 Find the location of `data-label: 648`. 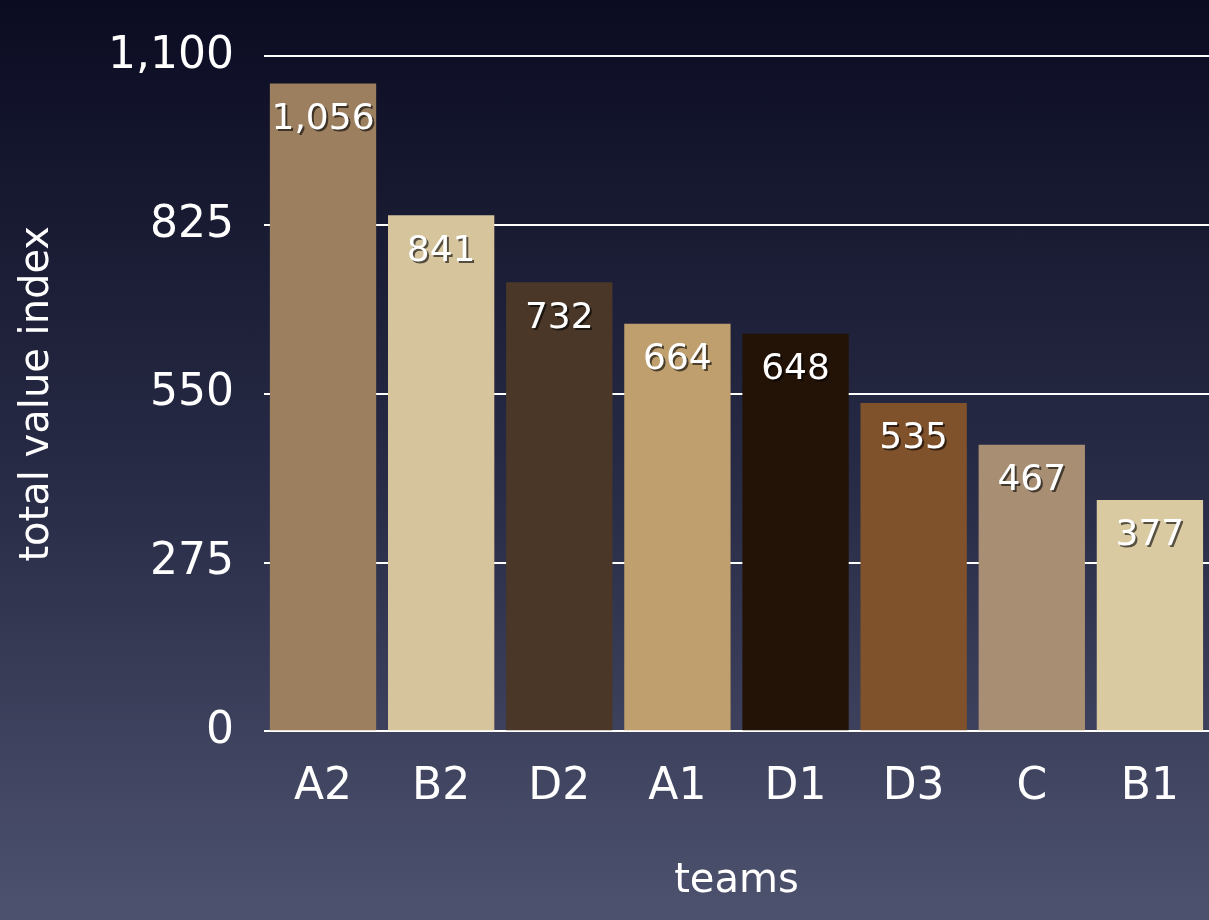

data-label: 648 is located at coordinates (795, 367).